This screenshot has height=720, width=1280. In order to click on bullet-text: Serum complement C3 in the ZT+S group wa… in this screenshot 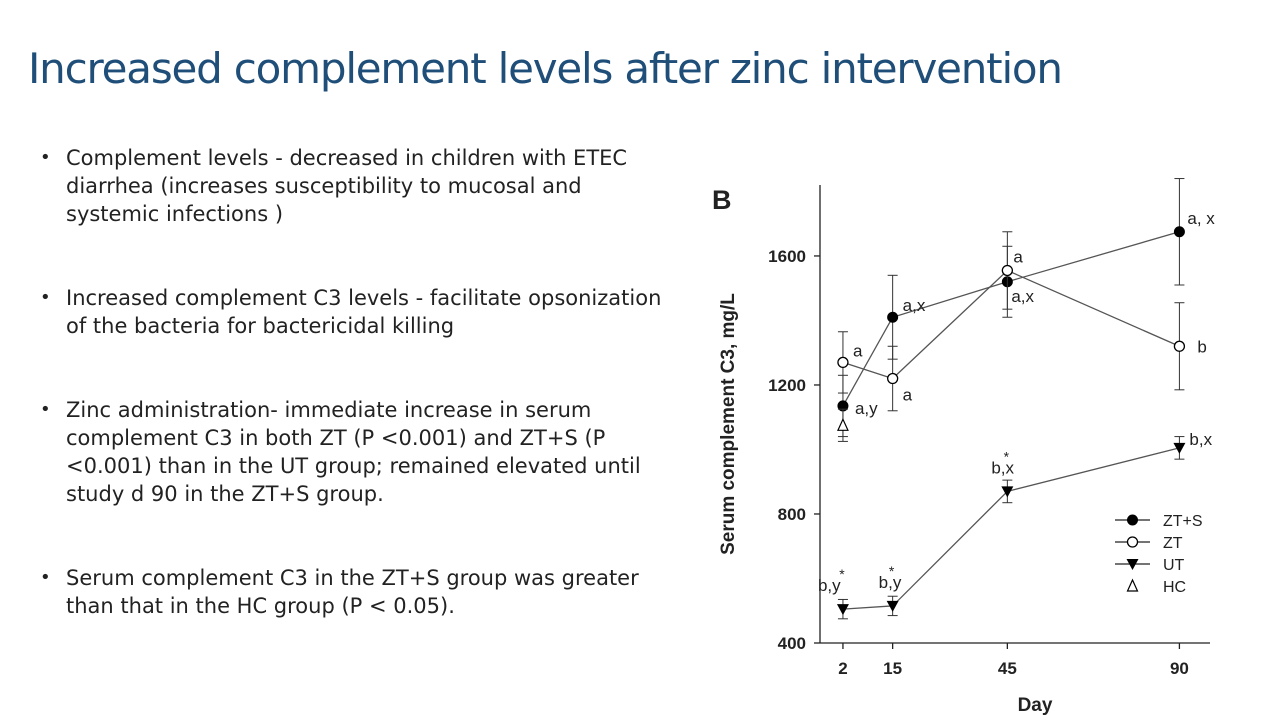, I will do `click(352, 592)`.